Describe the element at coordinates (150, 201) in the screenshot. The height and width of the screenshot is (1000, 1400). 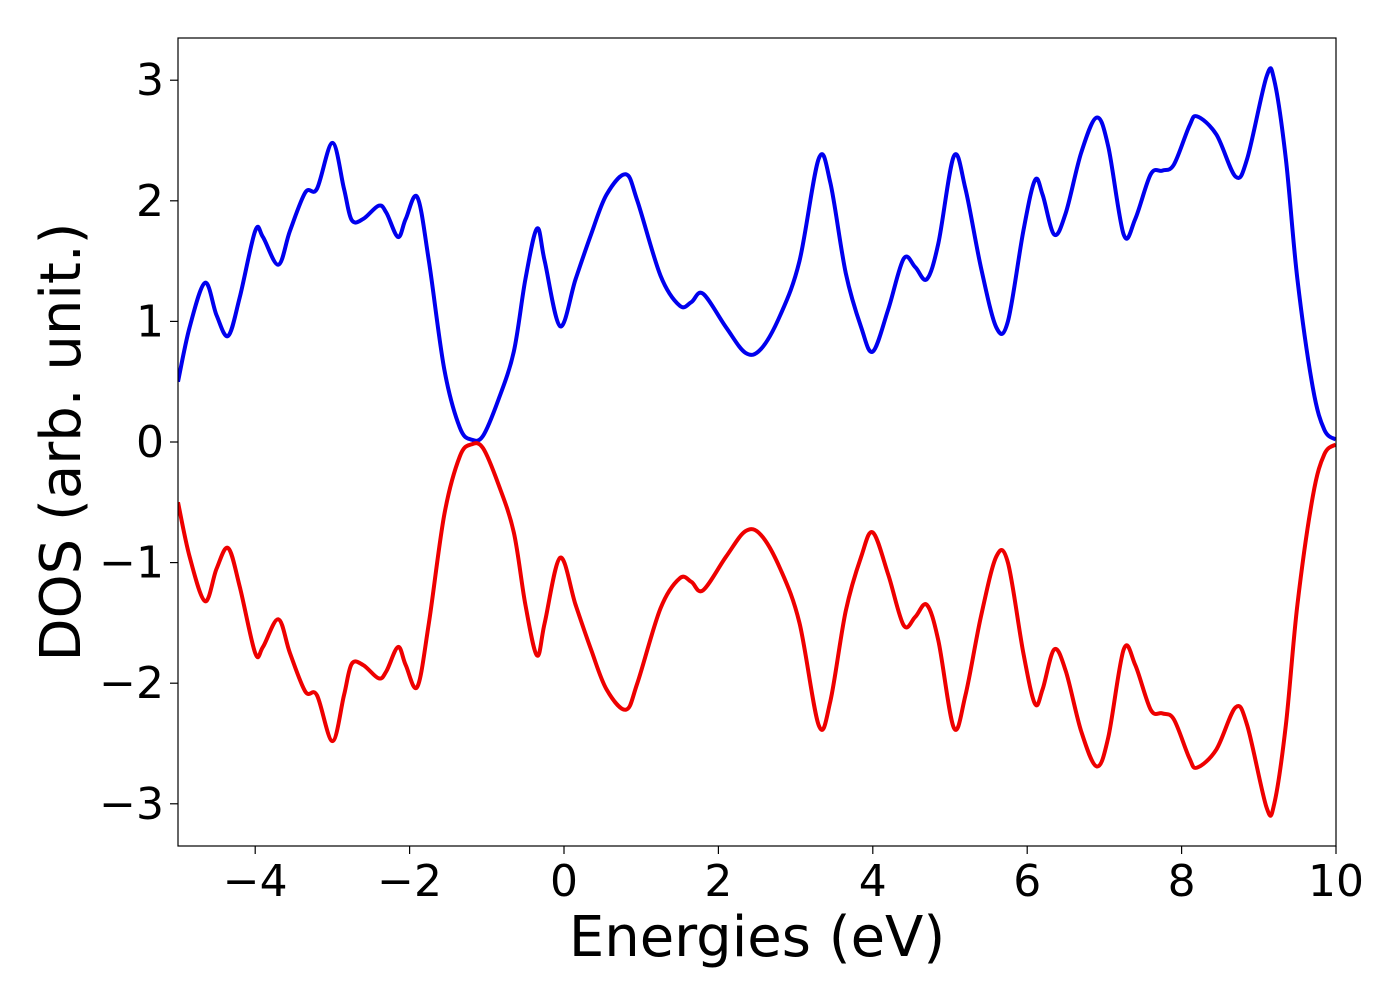
I see `y-tick-label: 2` at that location.